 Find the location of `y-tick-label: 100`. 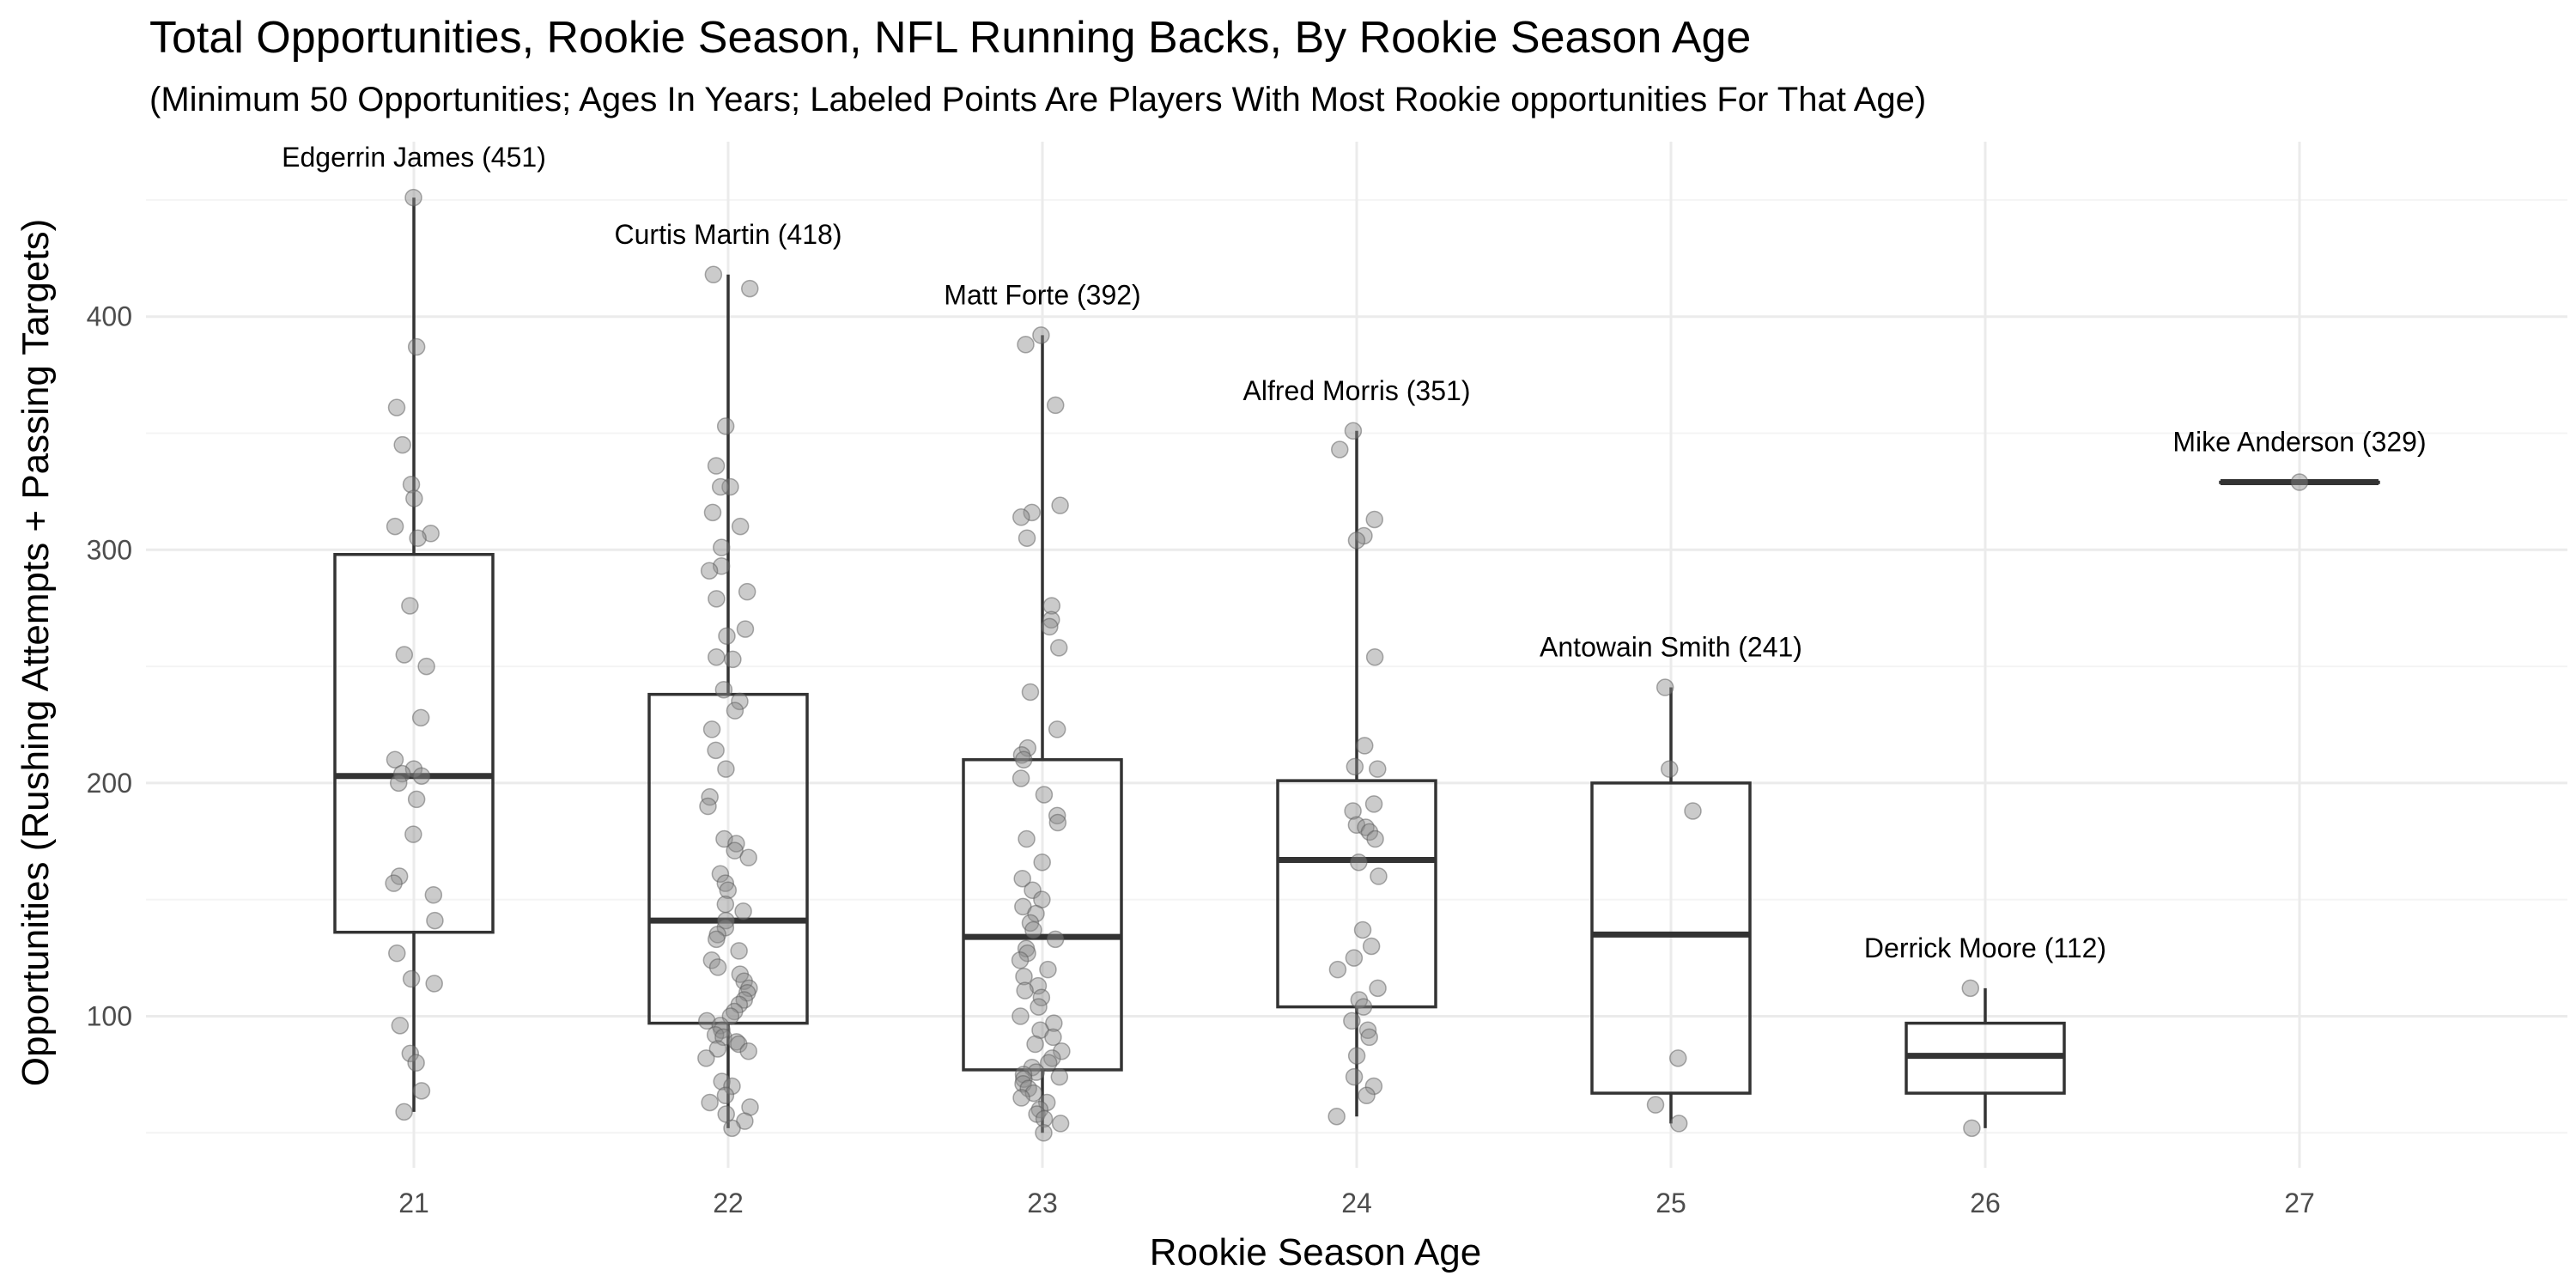

y-tick-label: 100 is located at coordinates (109, 1016).